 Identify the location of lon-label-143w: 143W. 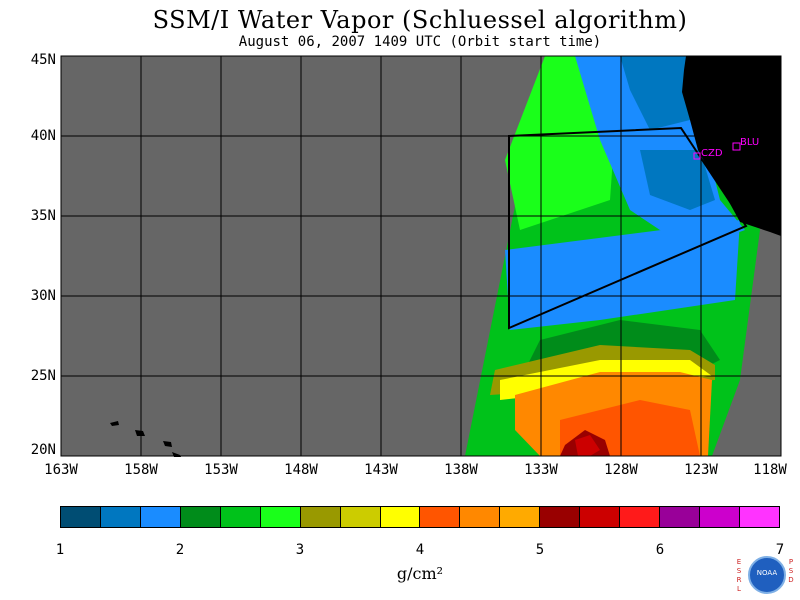
(381, 470).